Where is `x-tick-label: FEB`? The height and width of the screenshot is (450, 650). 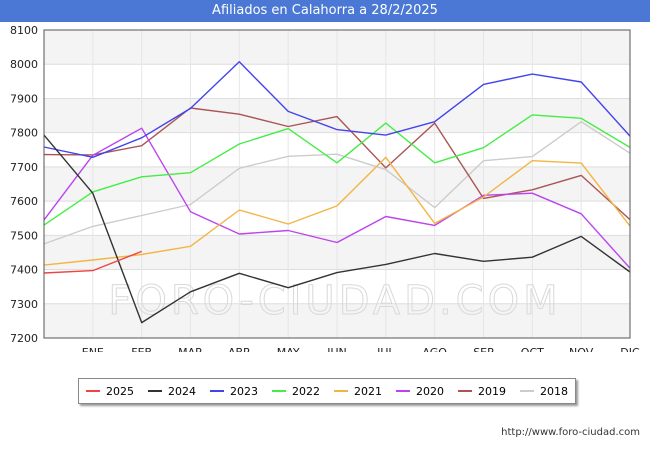 x-tick-label: FEB is located at coordinates (141, 349).